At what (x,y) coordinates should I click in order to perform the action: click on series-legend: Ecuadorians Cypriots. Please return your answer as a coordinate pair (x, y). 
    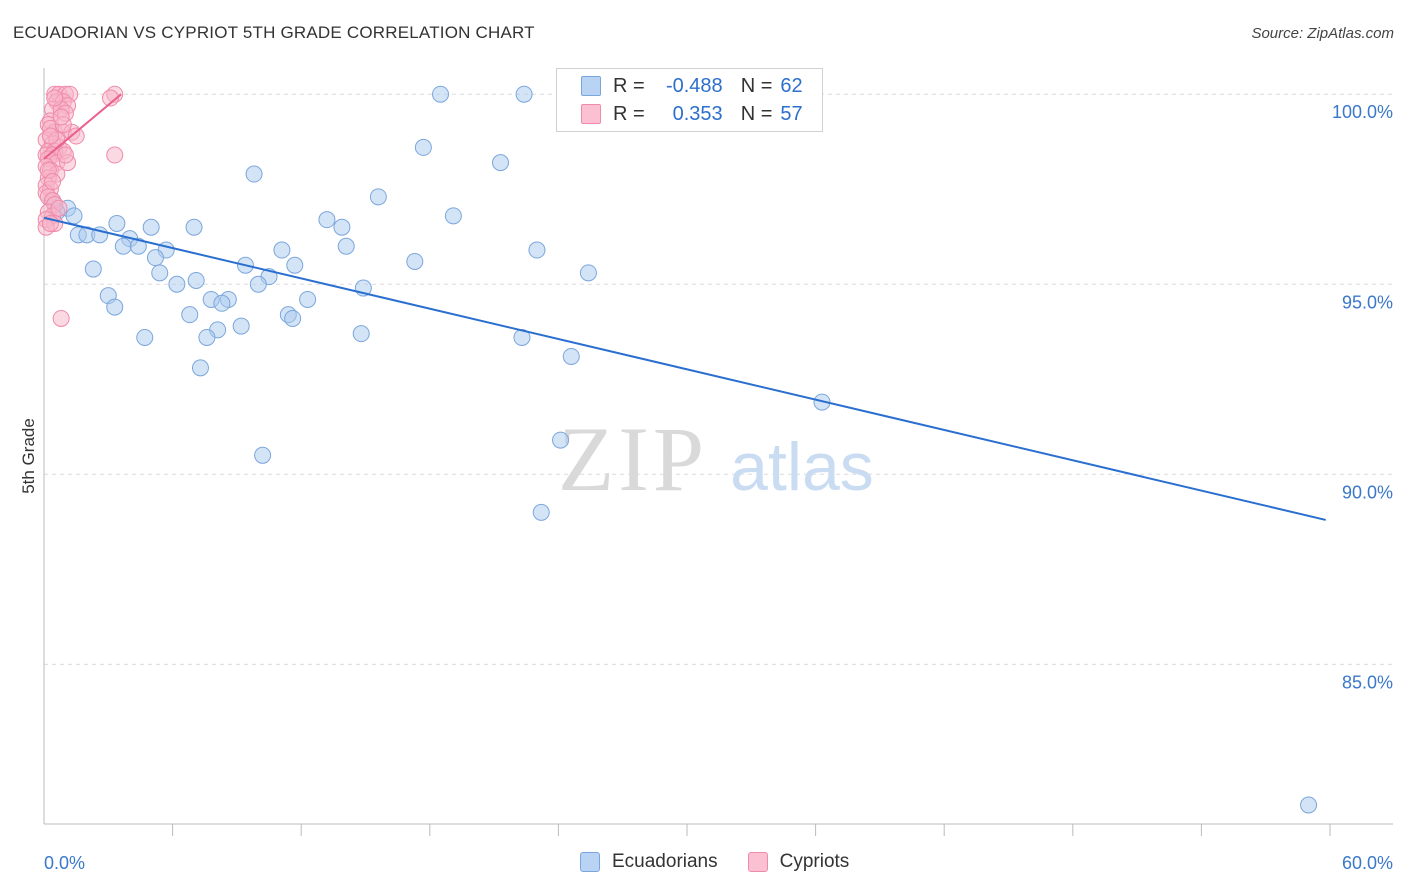
    Looking at the image, I should click on (729, 862).